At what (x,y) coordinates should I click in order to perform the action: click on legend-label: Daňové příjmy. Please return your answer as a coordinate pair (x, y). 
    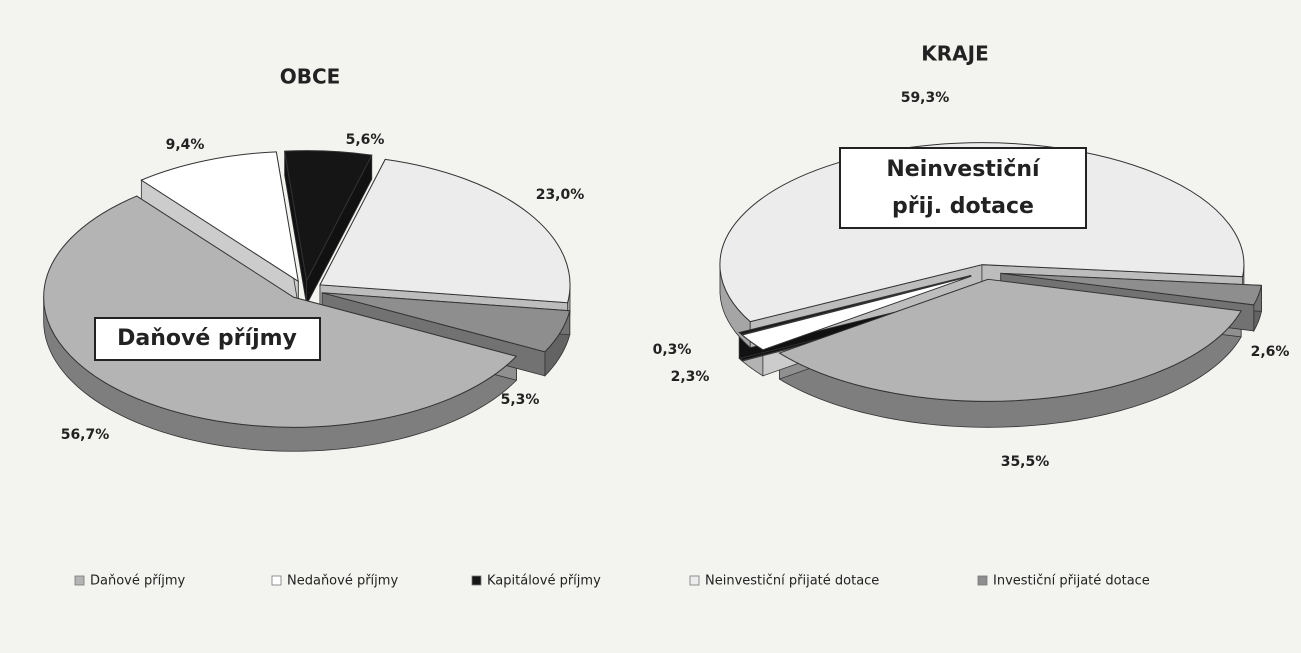
    Looking at the image, I should click on (137, 581).